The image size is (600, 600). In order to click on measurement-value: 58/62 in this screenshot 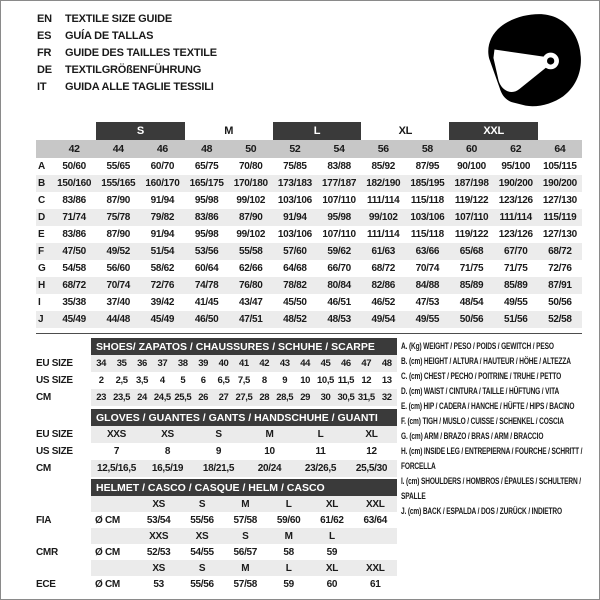, I will do `click(162, 268)`.